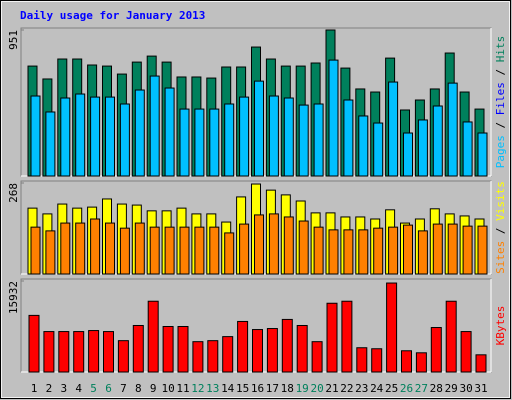  Describe the element at coordinates (500, 98) in the screenshot. I see `y-axis-label-part: Files` at that location.